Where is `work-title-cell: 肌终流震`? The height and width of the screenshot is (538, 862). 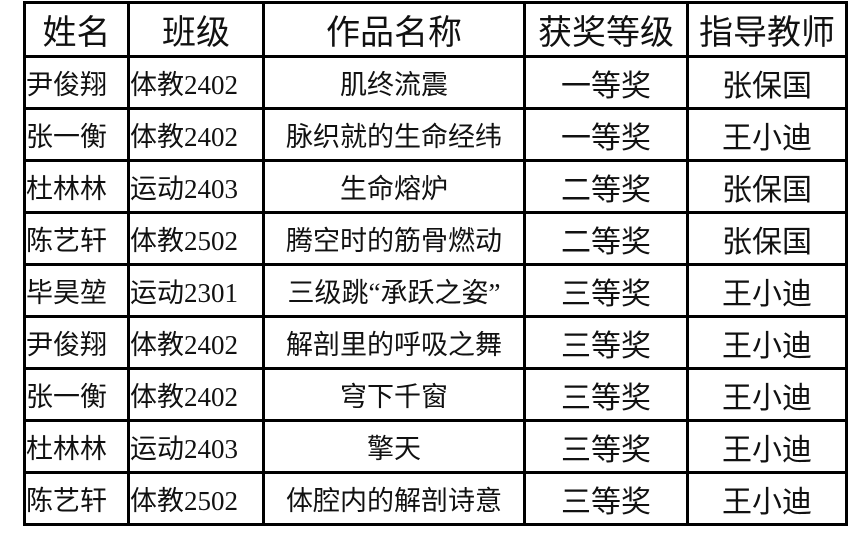 work-title-cell: 肌终流震 is located at coordinates (394, 82).